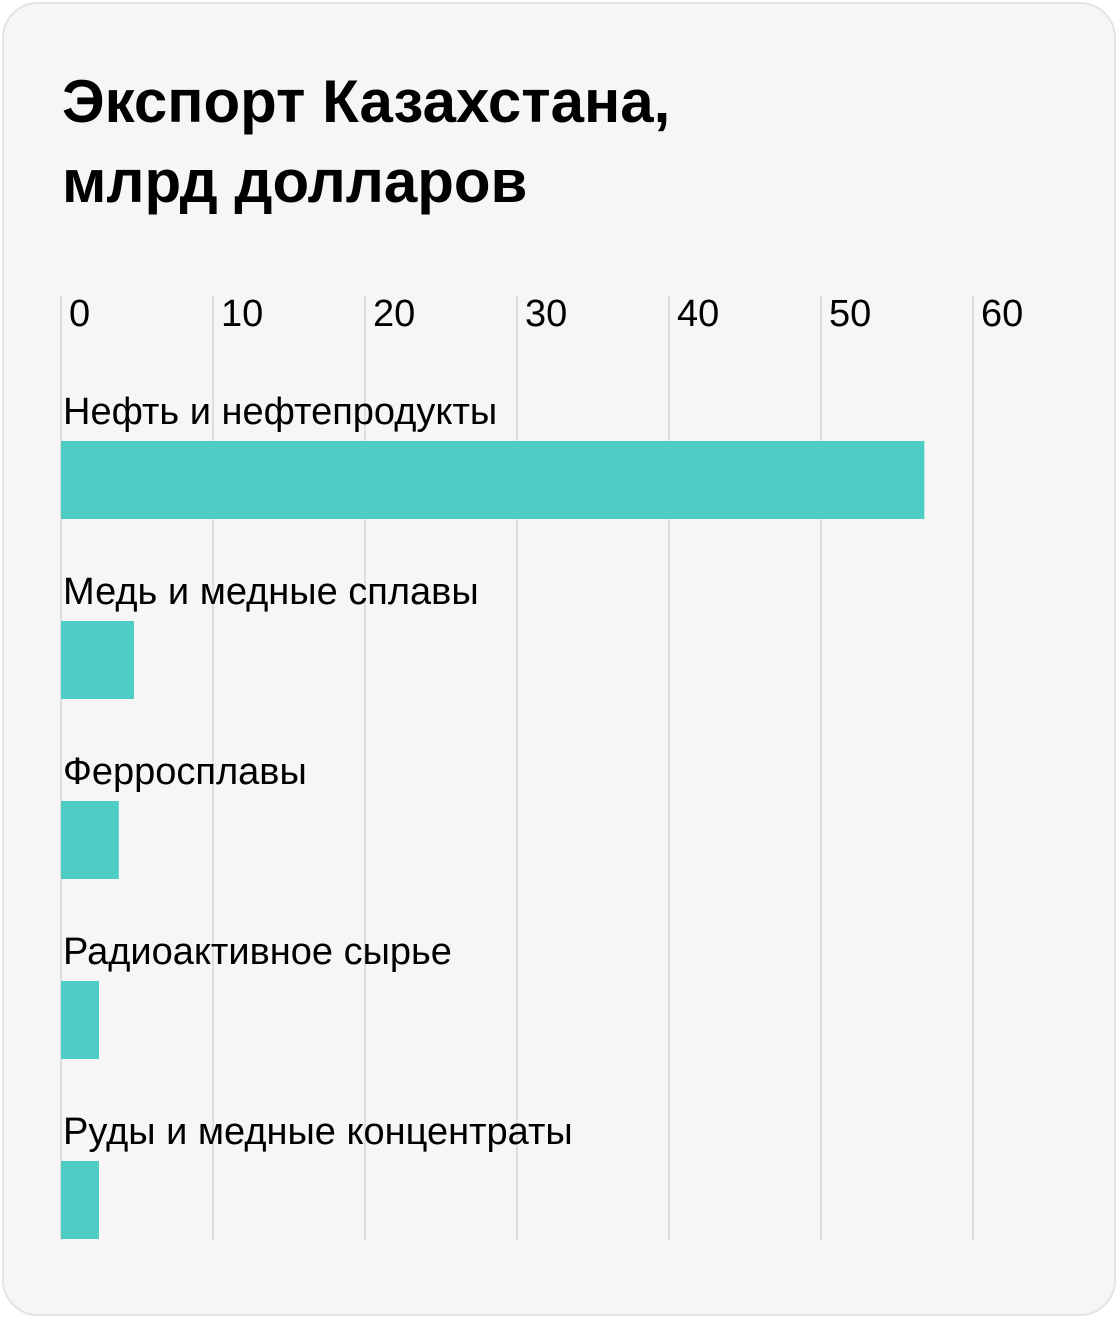  Describe the element at coordinates (280, 412) in the screenshot. I see `category-label: Нефть и нефтепродукты` at that location.